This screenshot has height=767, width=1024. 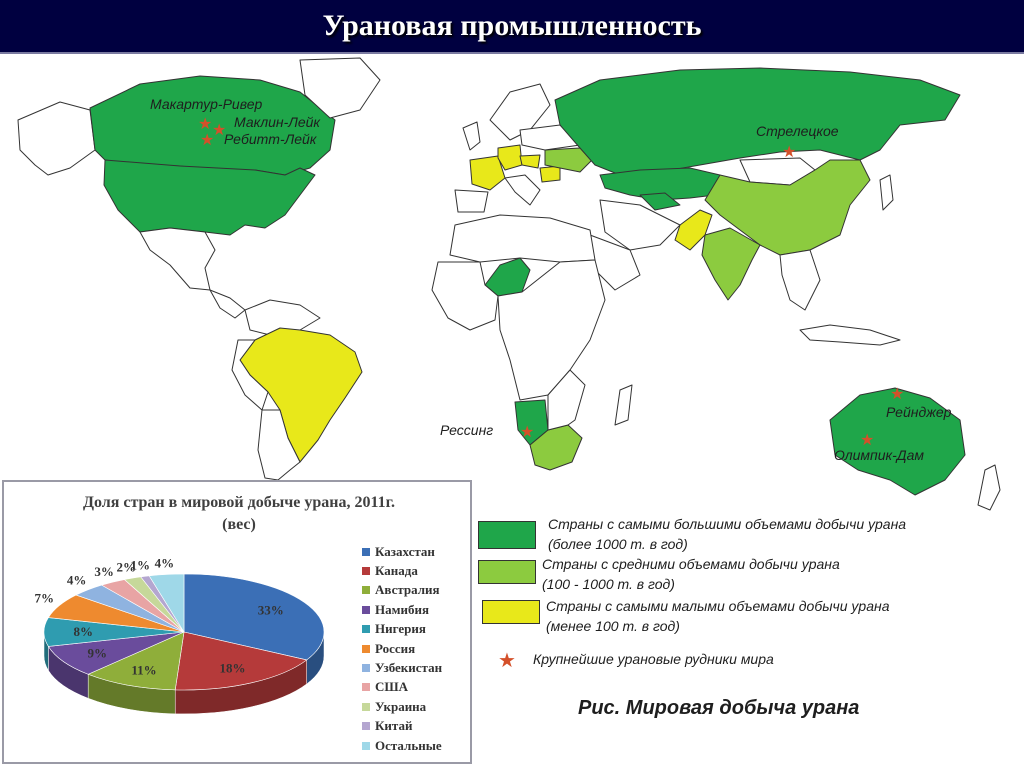 What do you see at coordinates (141, 565) in the screenshot?
I see `pie-label-9: 1%` at bounding box center [141, 565].